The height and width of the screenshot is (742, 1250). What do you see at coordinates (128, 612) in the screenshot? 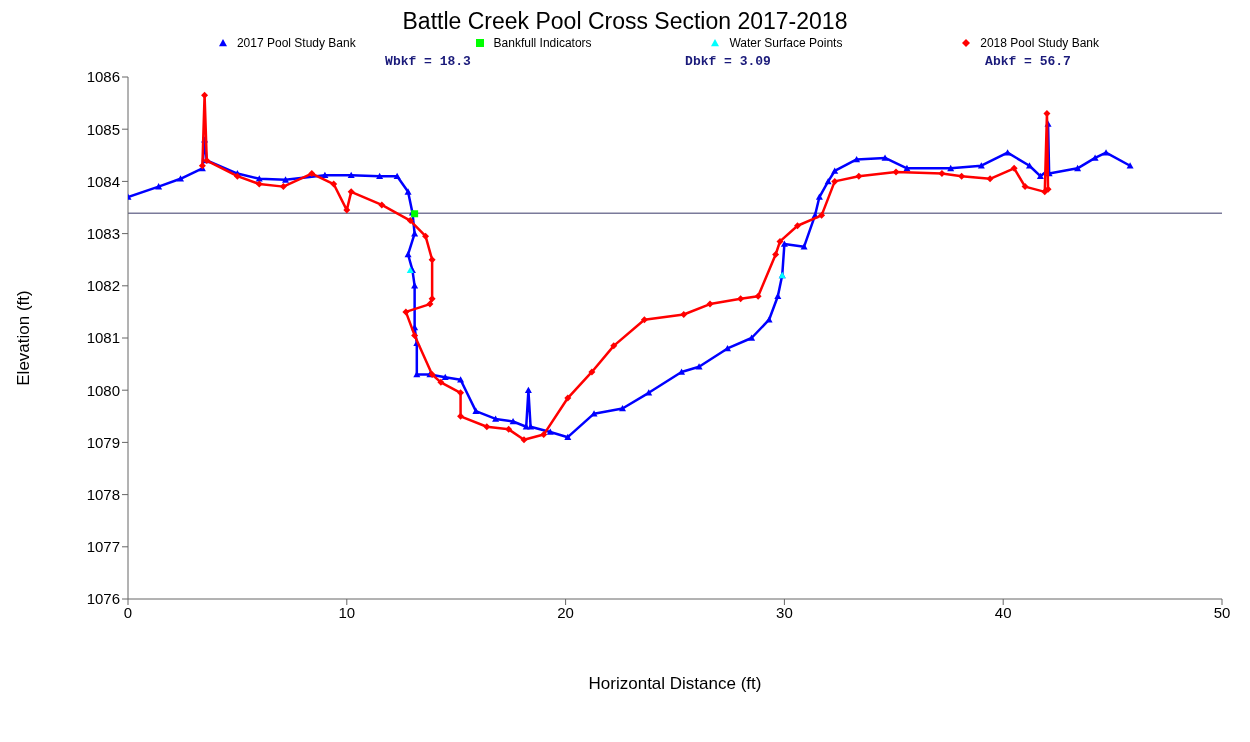
I see `x-tick-label: 0` at bounding box center [128, 612].